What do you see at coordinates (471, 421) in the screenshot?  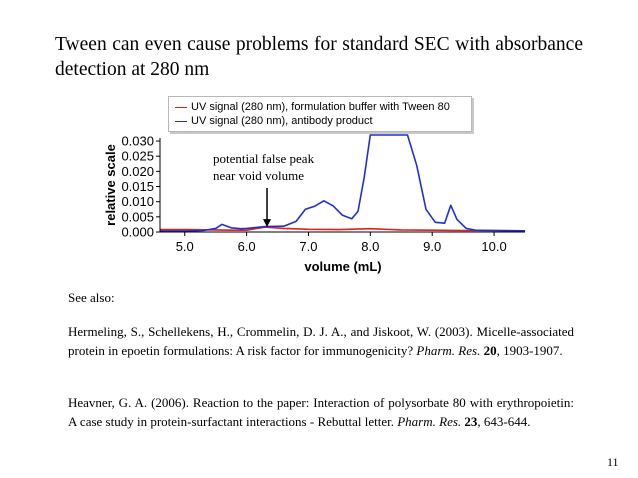 I see `reference-2-volume: 23` at bounding box center [471, 421].